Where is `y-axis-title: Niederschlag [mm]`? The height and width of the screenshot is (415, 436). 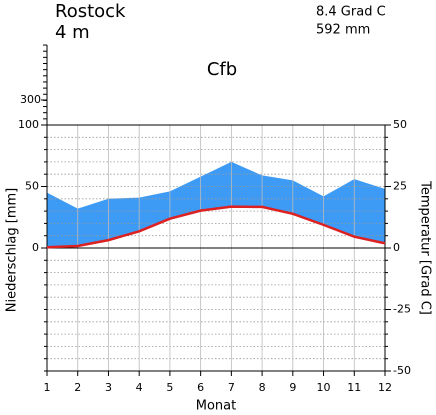 y-axis-title: Niederschlag [mm] is located at coordinates (12, 250).